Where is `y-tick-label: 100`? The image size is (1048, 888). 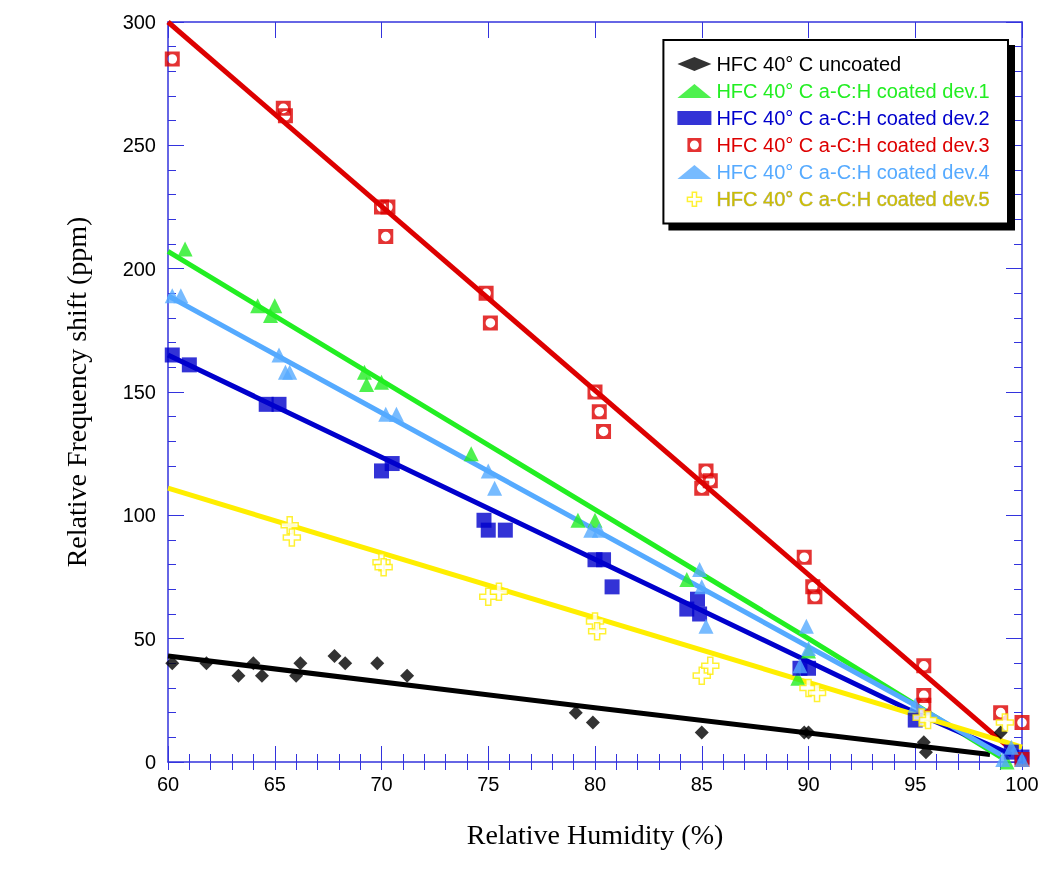 y-tick-label: 100 is located at coordinates (139, 515).